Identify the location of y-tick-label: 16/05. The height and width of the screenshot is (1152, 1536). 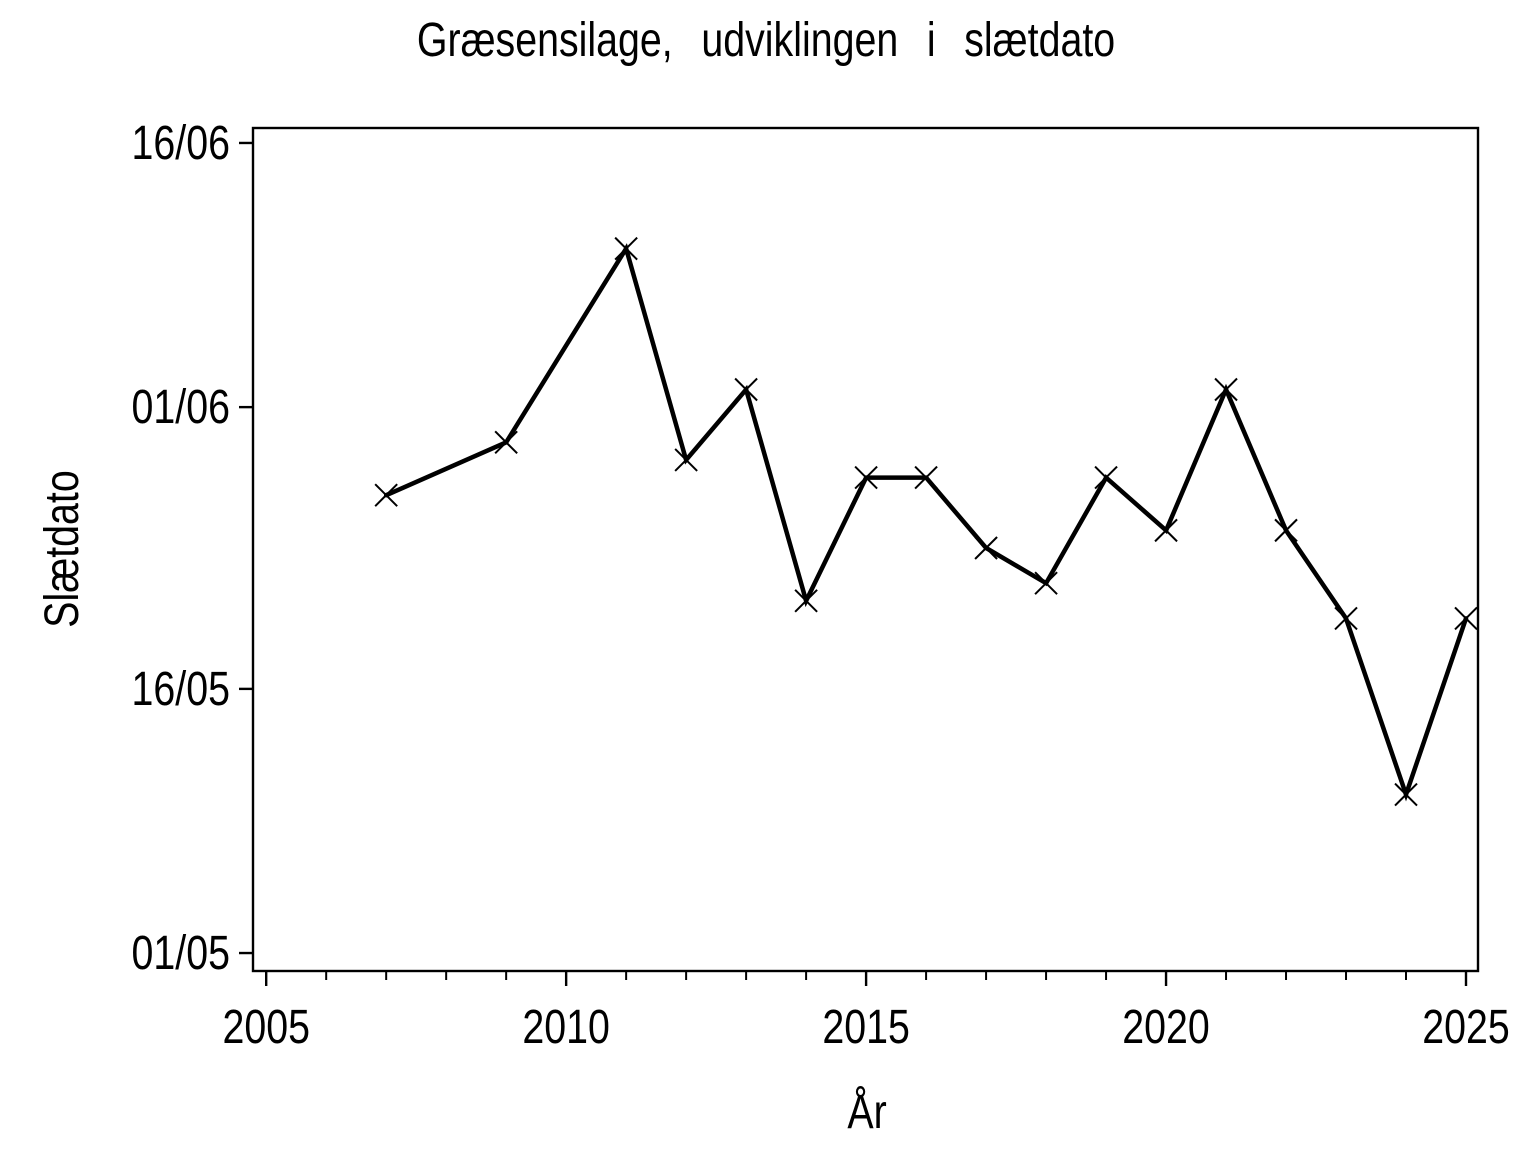
(181, 689).